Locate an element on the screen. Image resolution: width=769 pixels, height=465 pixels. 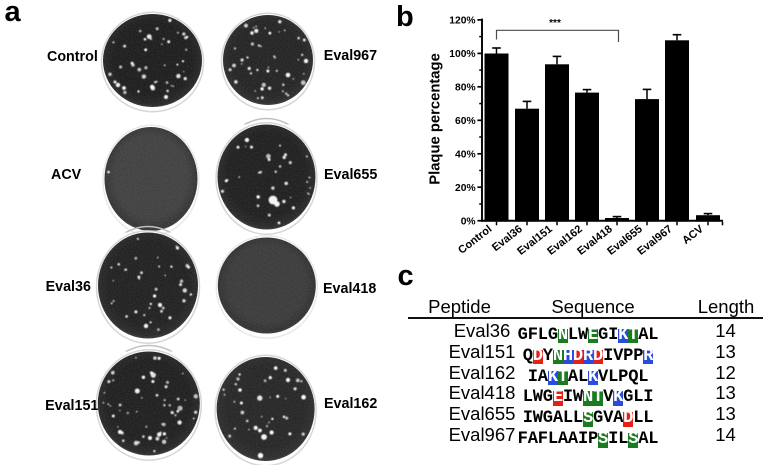
svg-text: 100% is located at coordinates (462, 54).